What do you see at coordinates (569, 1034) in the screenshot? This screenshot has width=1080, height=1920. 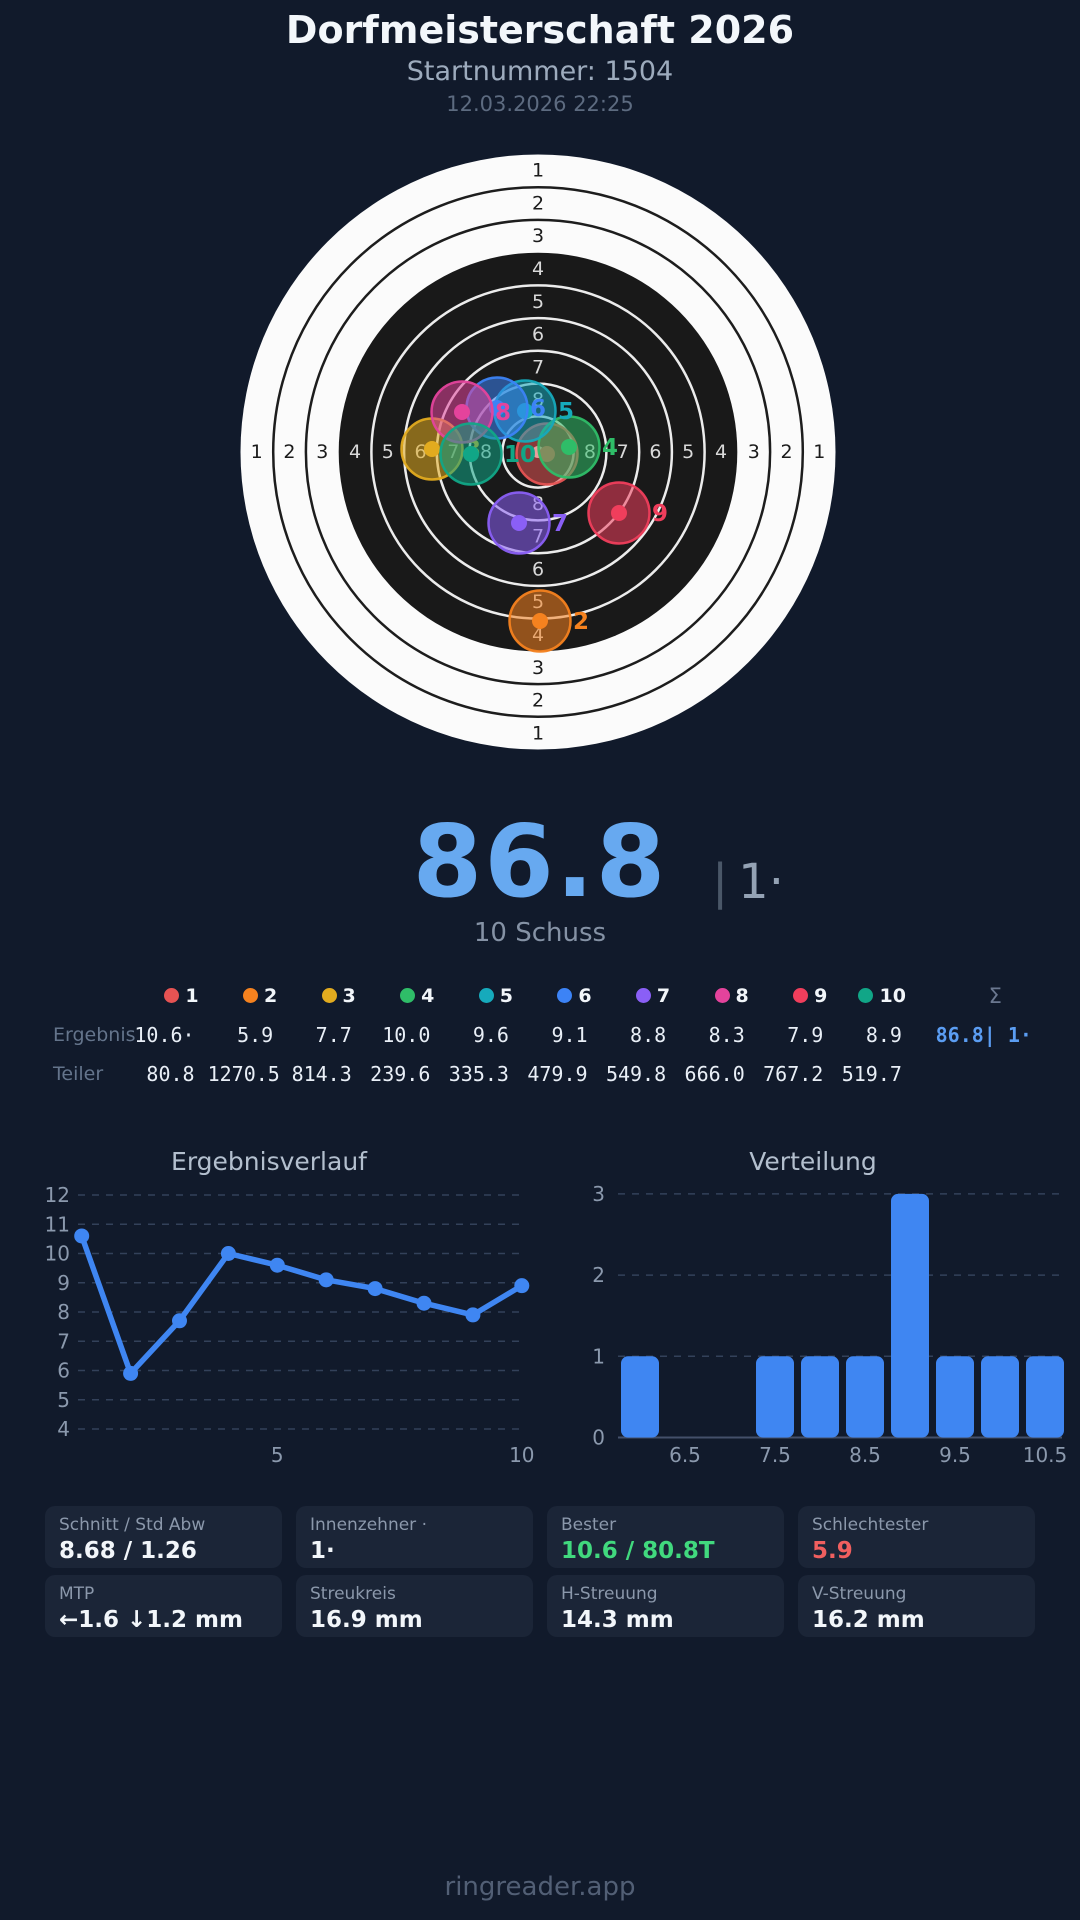 I see `ergebnis-value: 9.1` at bounding box center [569, 1034].